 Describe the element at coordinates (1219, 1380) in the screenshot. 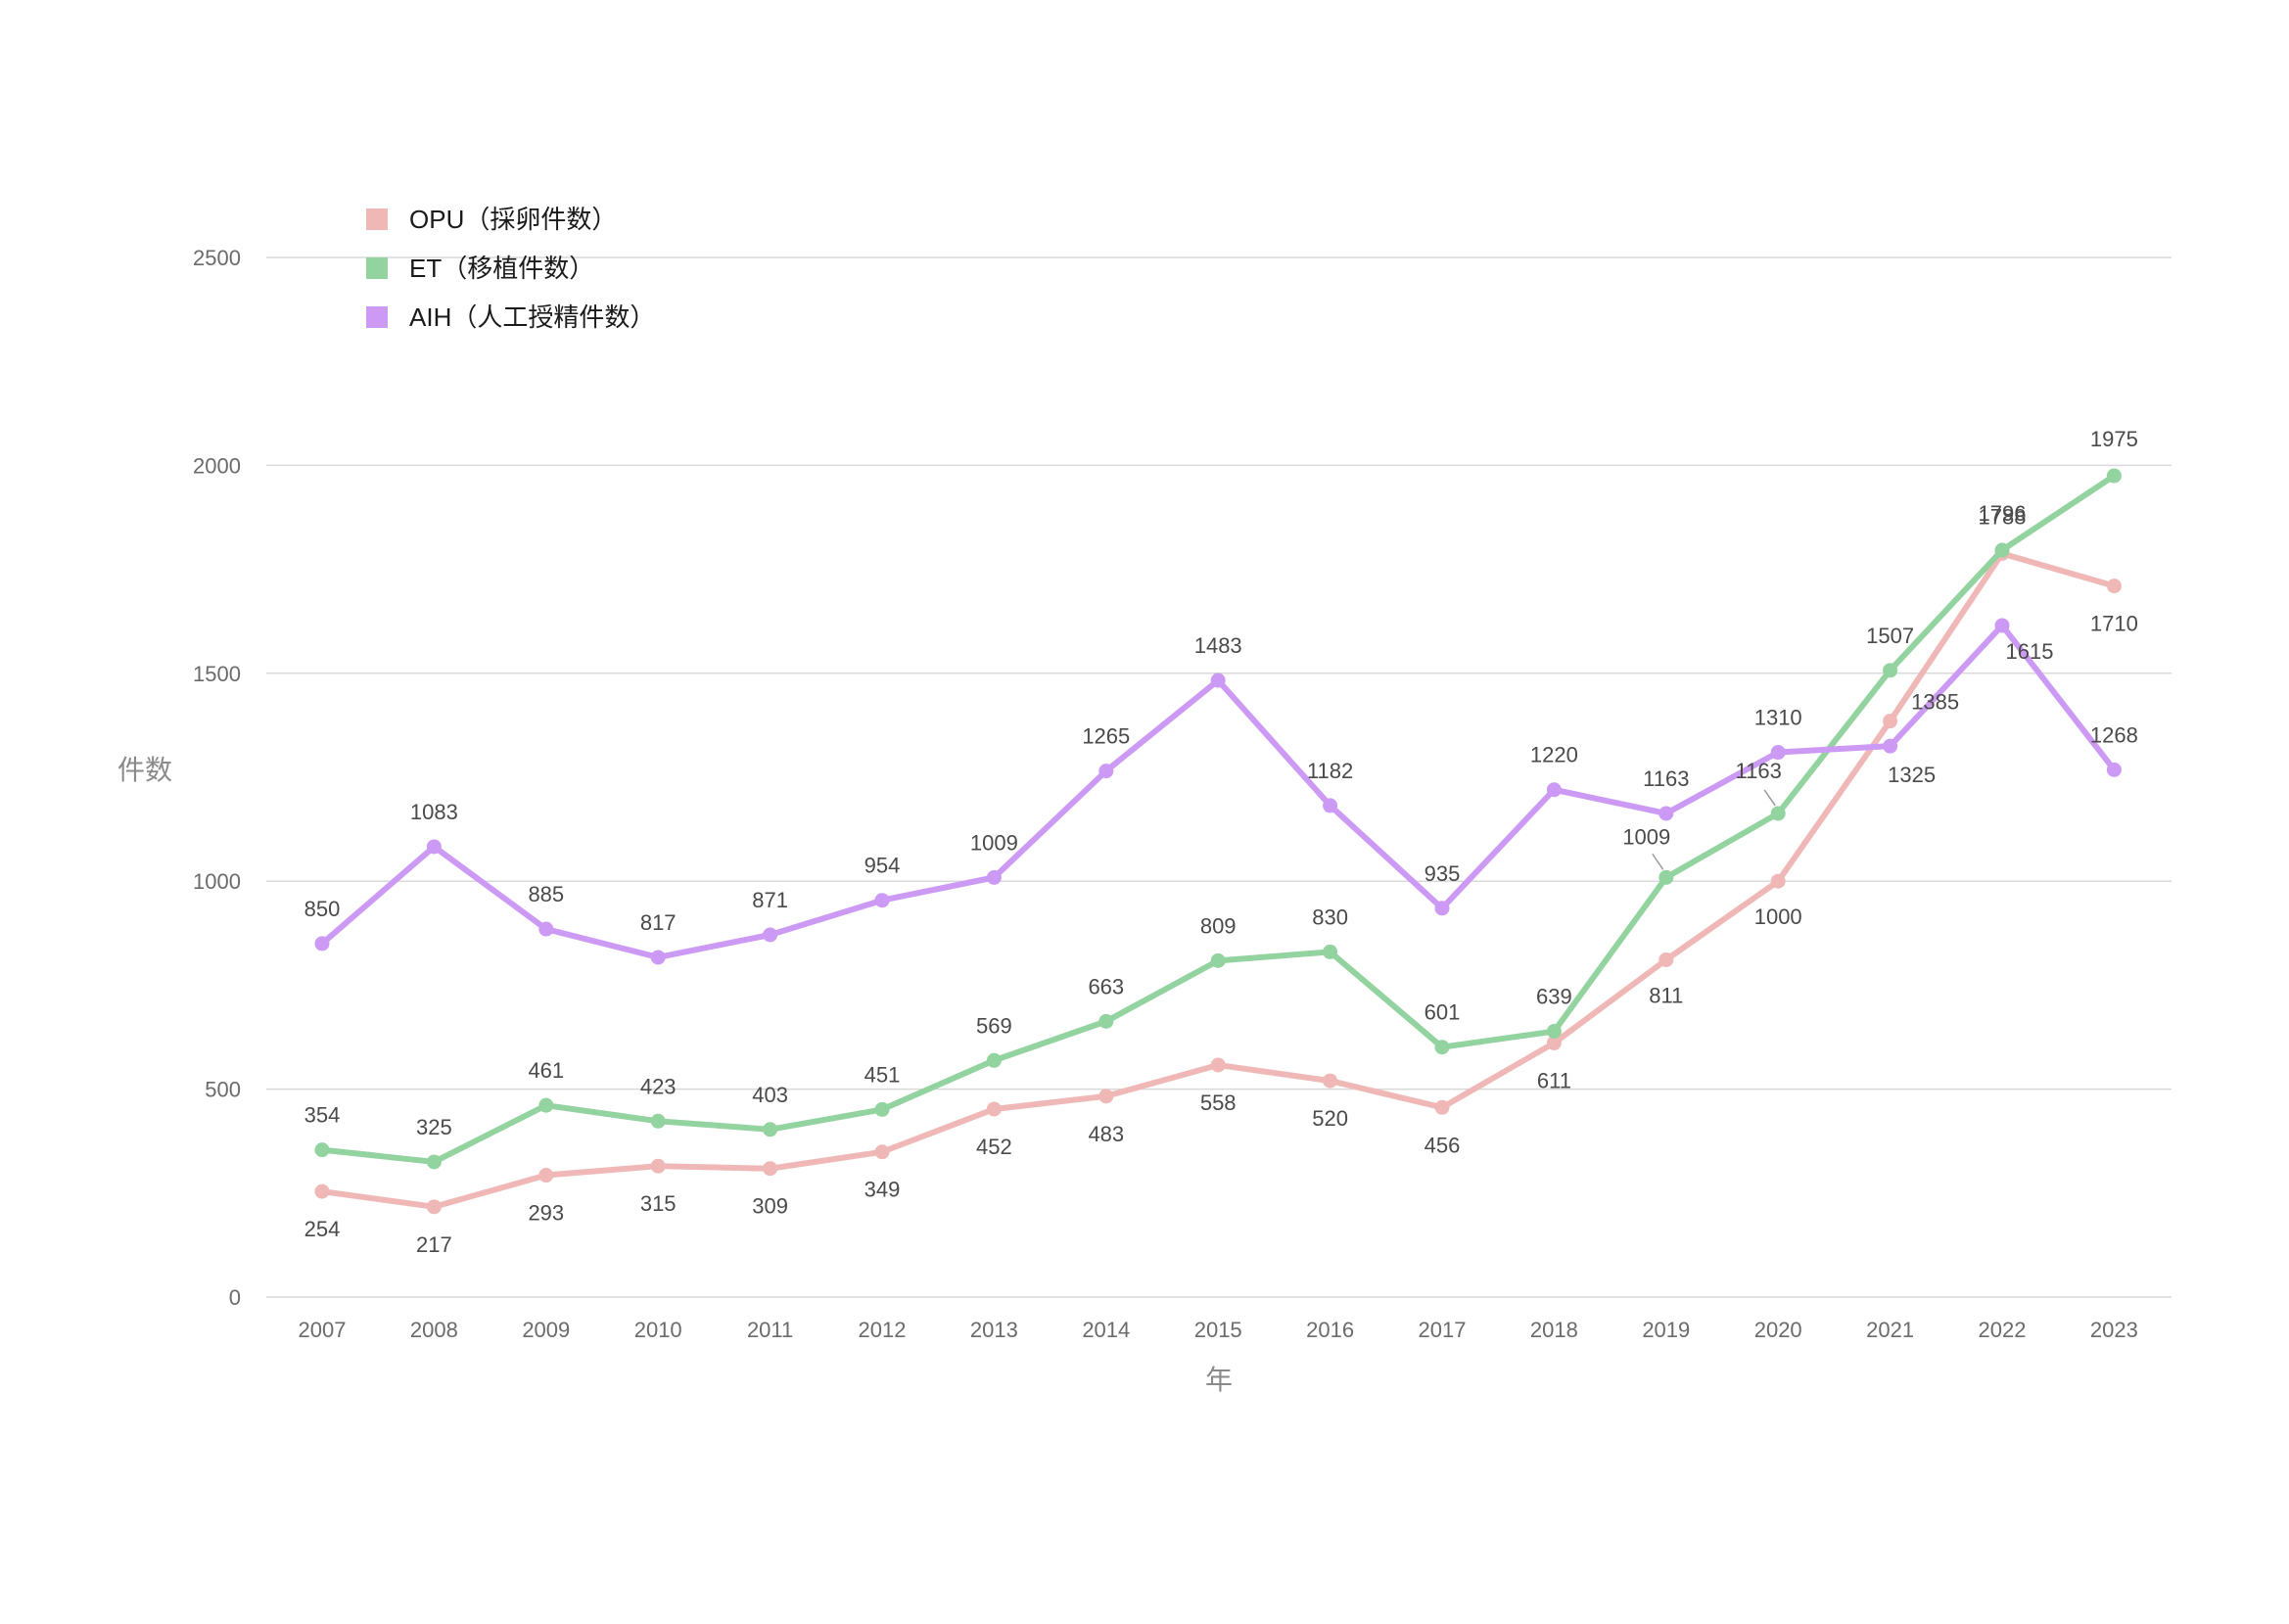

I see `x-axis-title: 年` at that location.